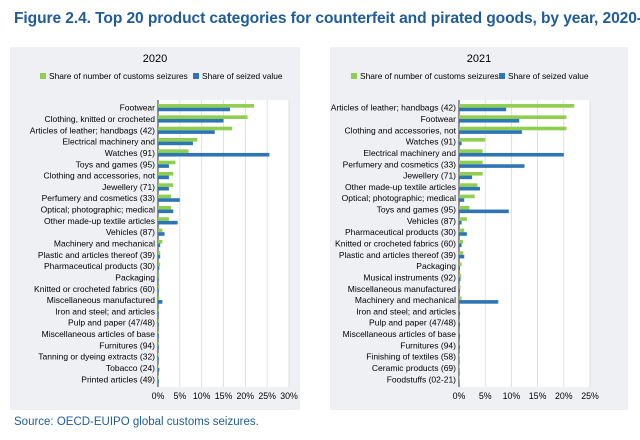 Image resolution: width=640 pixels, height=440 pixels. I want to click on category-label-2021-8: Optical; photographic; medical, so click(399, 198).